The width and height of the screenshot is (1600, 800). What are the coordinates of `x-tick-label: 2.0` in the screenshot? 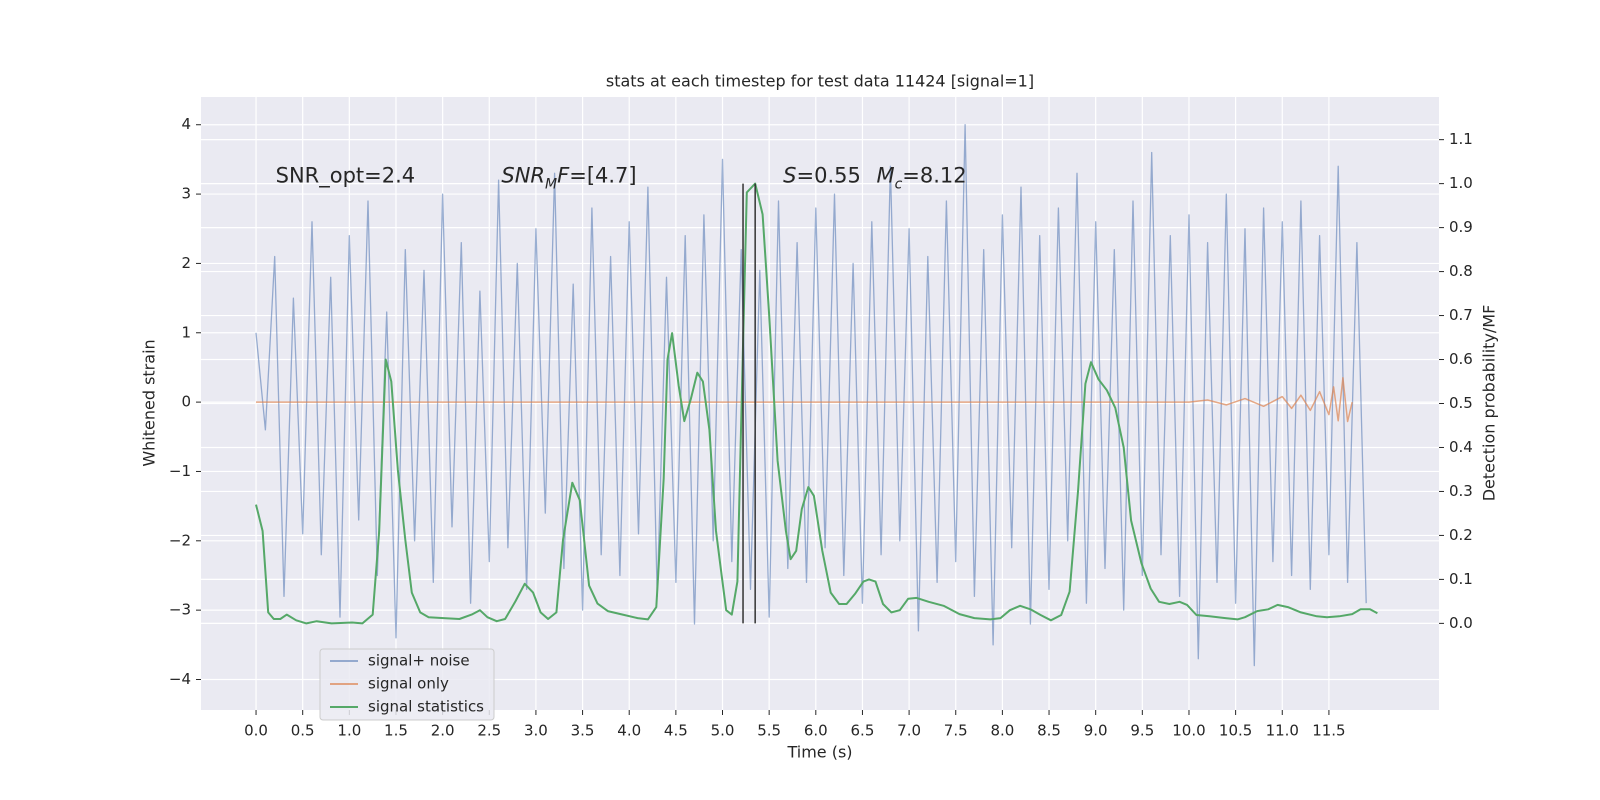 It's located at (443, 731).